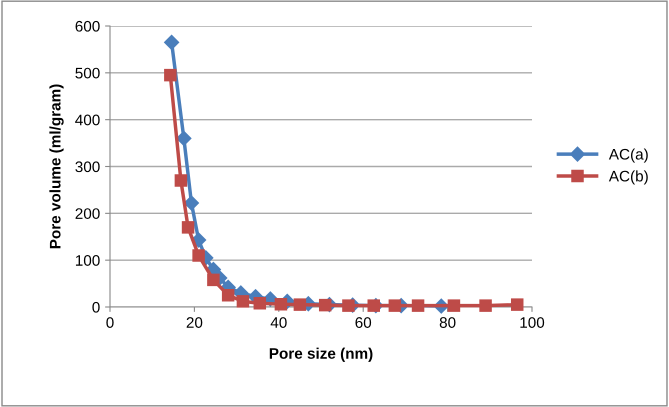 The image size is (669, 407). What do you see at coordinates (88, 214) in the screenshot?
I see `y-tick-label: 200` at bounding box center [88, 214].